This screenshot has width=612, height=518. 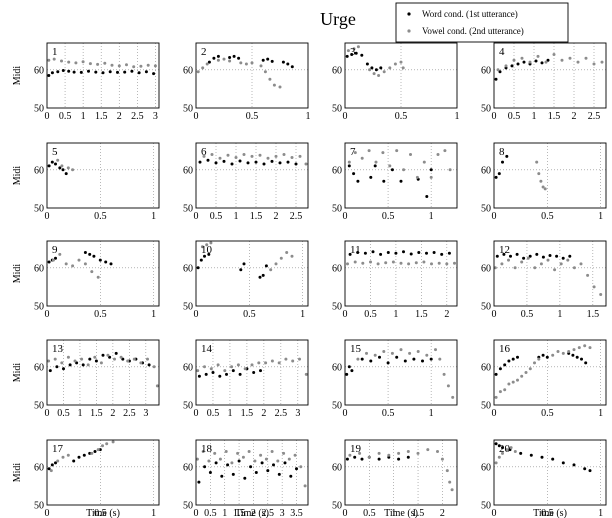 What do you see at coordinates (482, 22) in the screenshot?
I see `legend-box` at bounding box center [482, 22].